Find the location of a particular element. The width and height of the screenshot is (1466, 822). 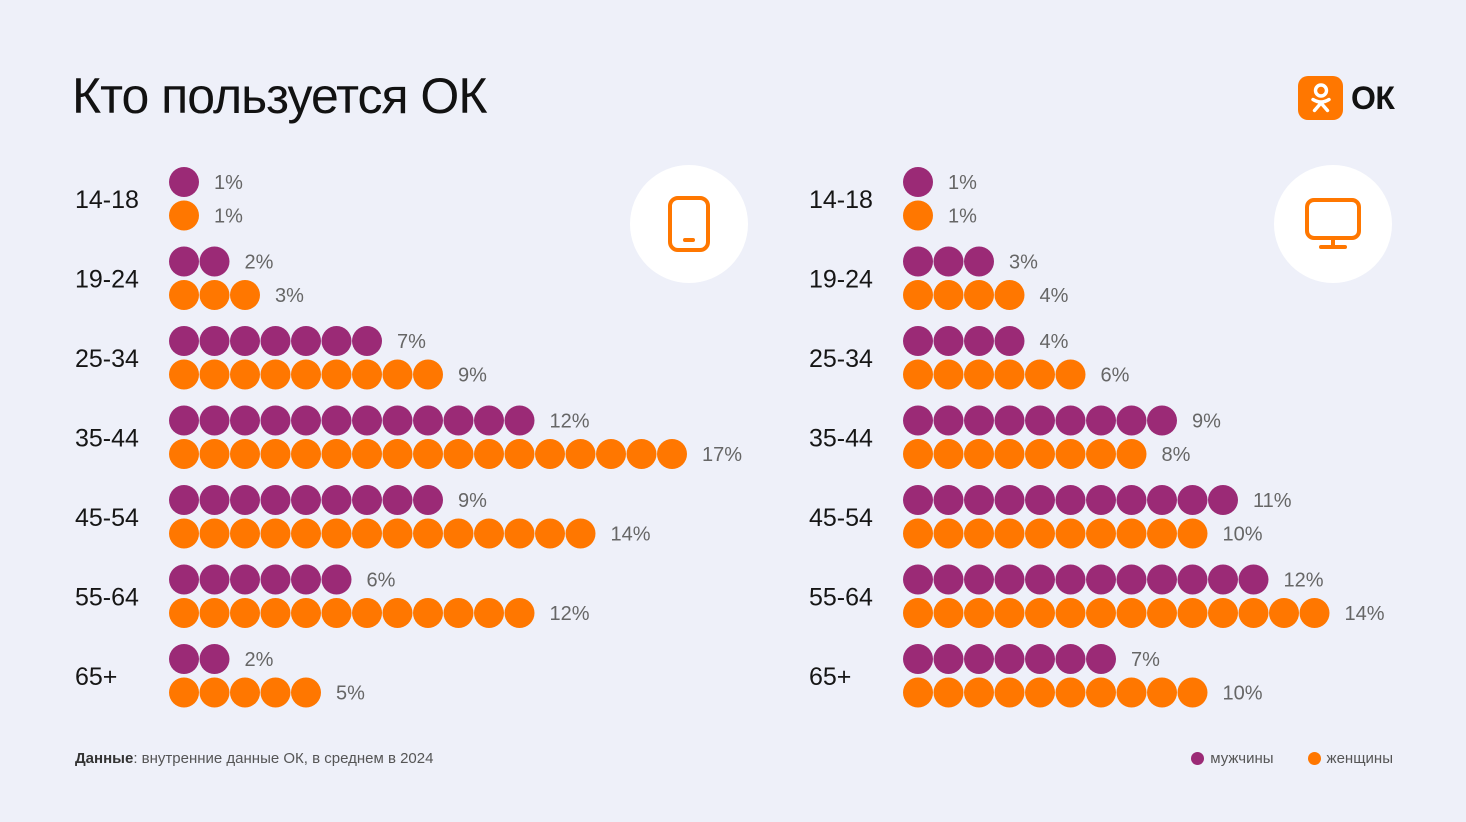

pct-label-women-35-44: 17% is located at coordinates (722, 455).